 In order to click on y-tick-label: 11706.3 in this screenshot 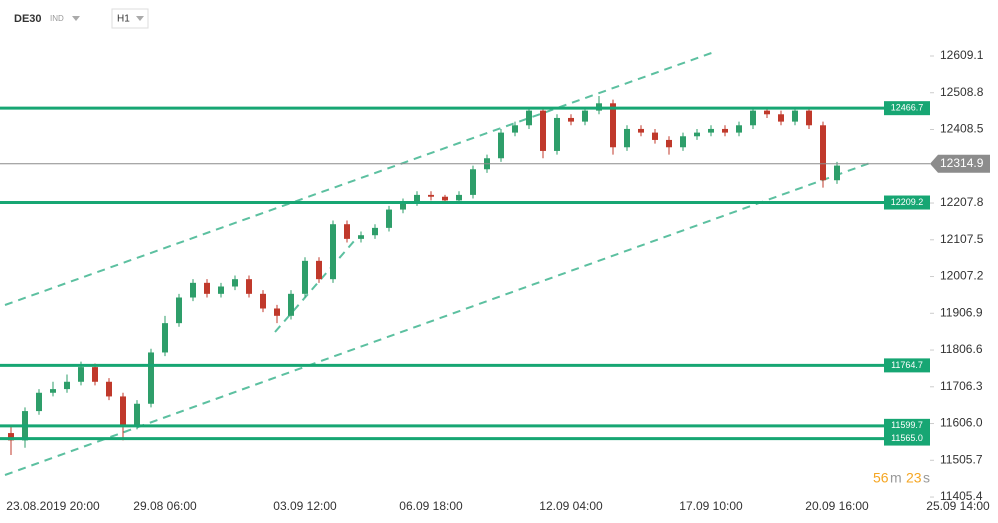, I will do `click(961, 386)`.